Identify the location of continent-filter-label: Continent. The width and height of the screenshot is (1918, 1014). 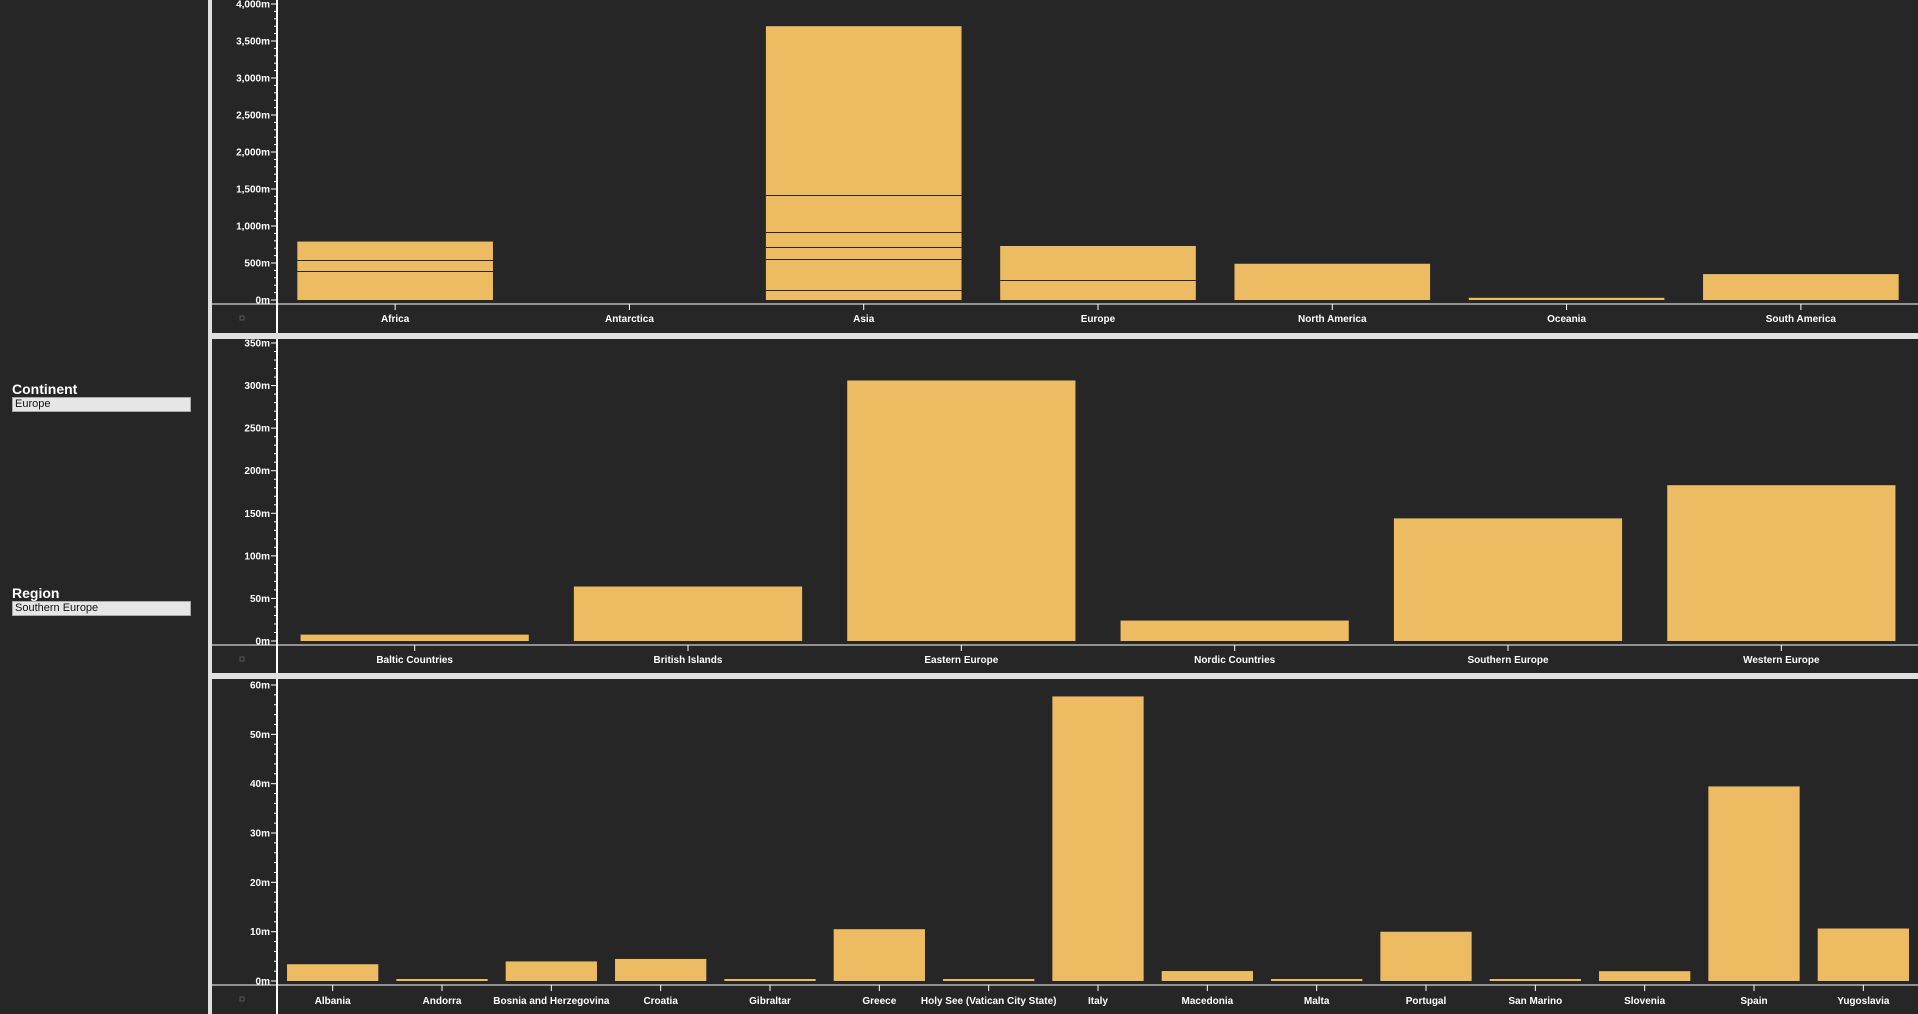
(45, 389).